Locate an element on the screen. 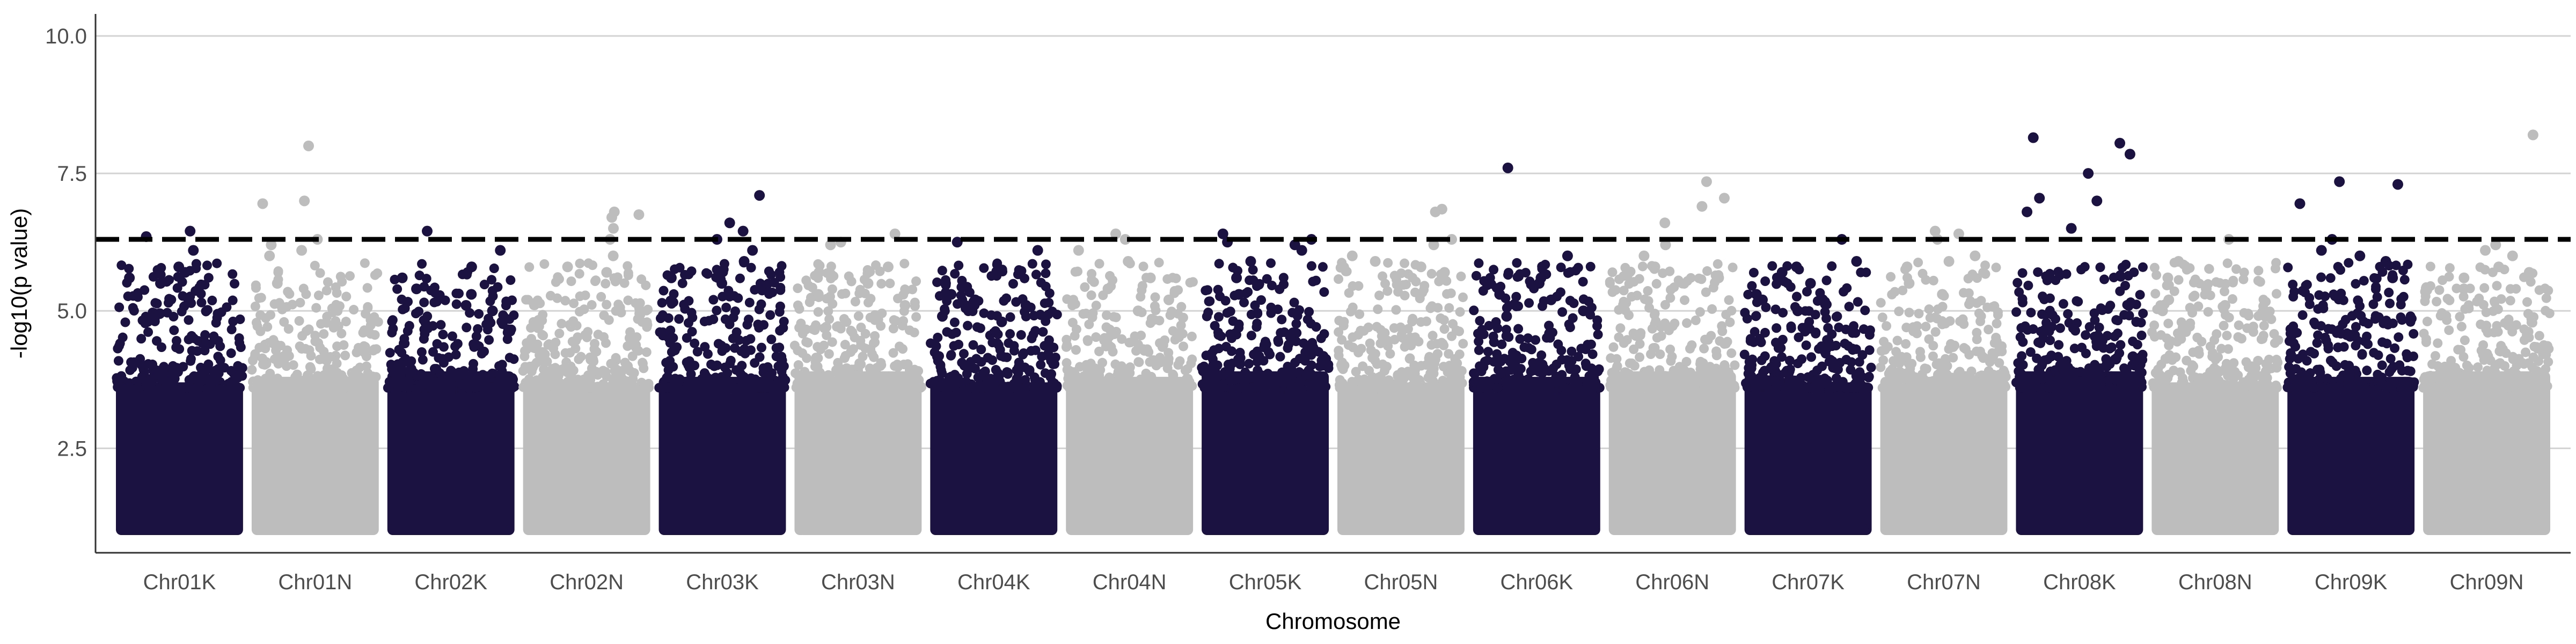 Image resolution: width=2576 pixels, height=644 pixels. chromosome-band-chr07k is located at coordinates (1807, 385).